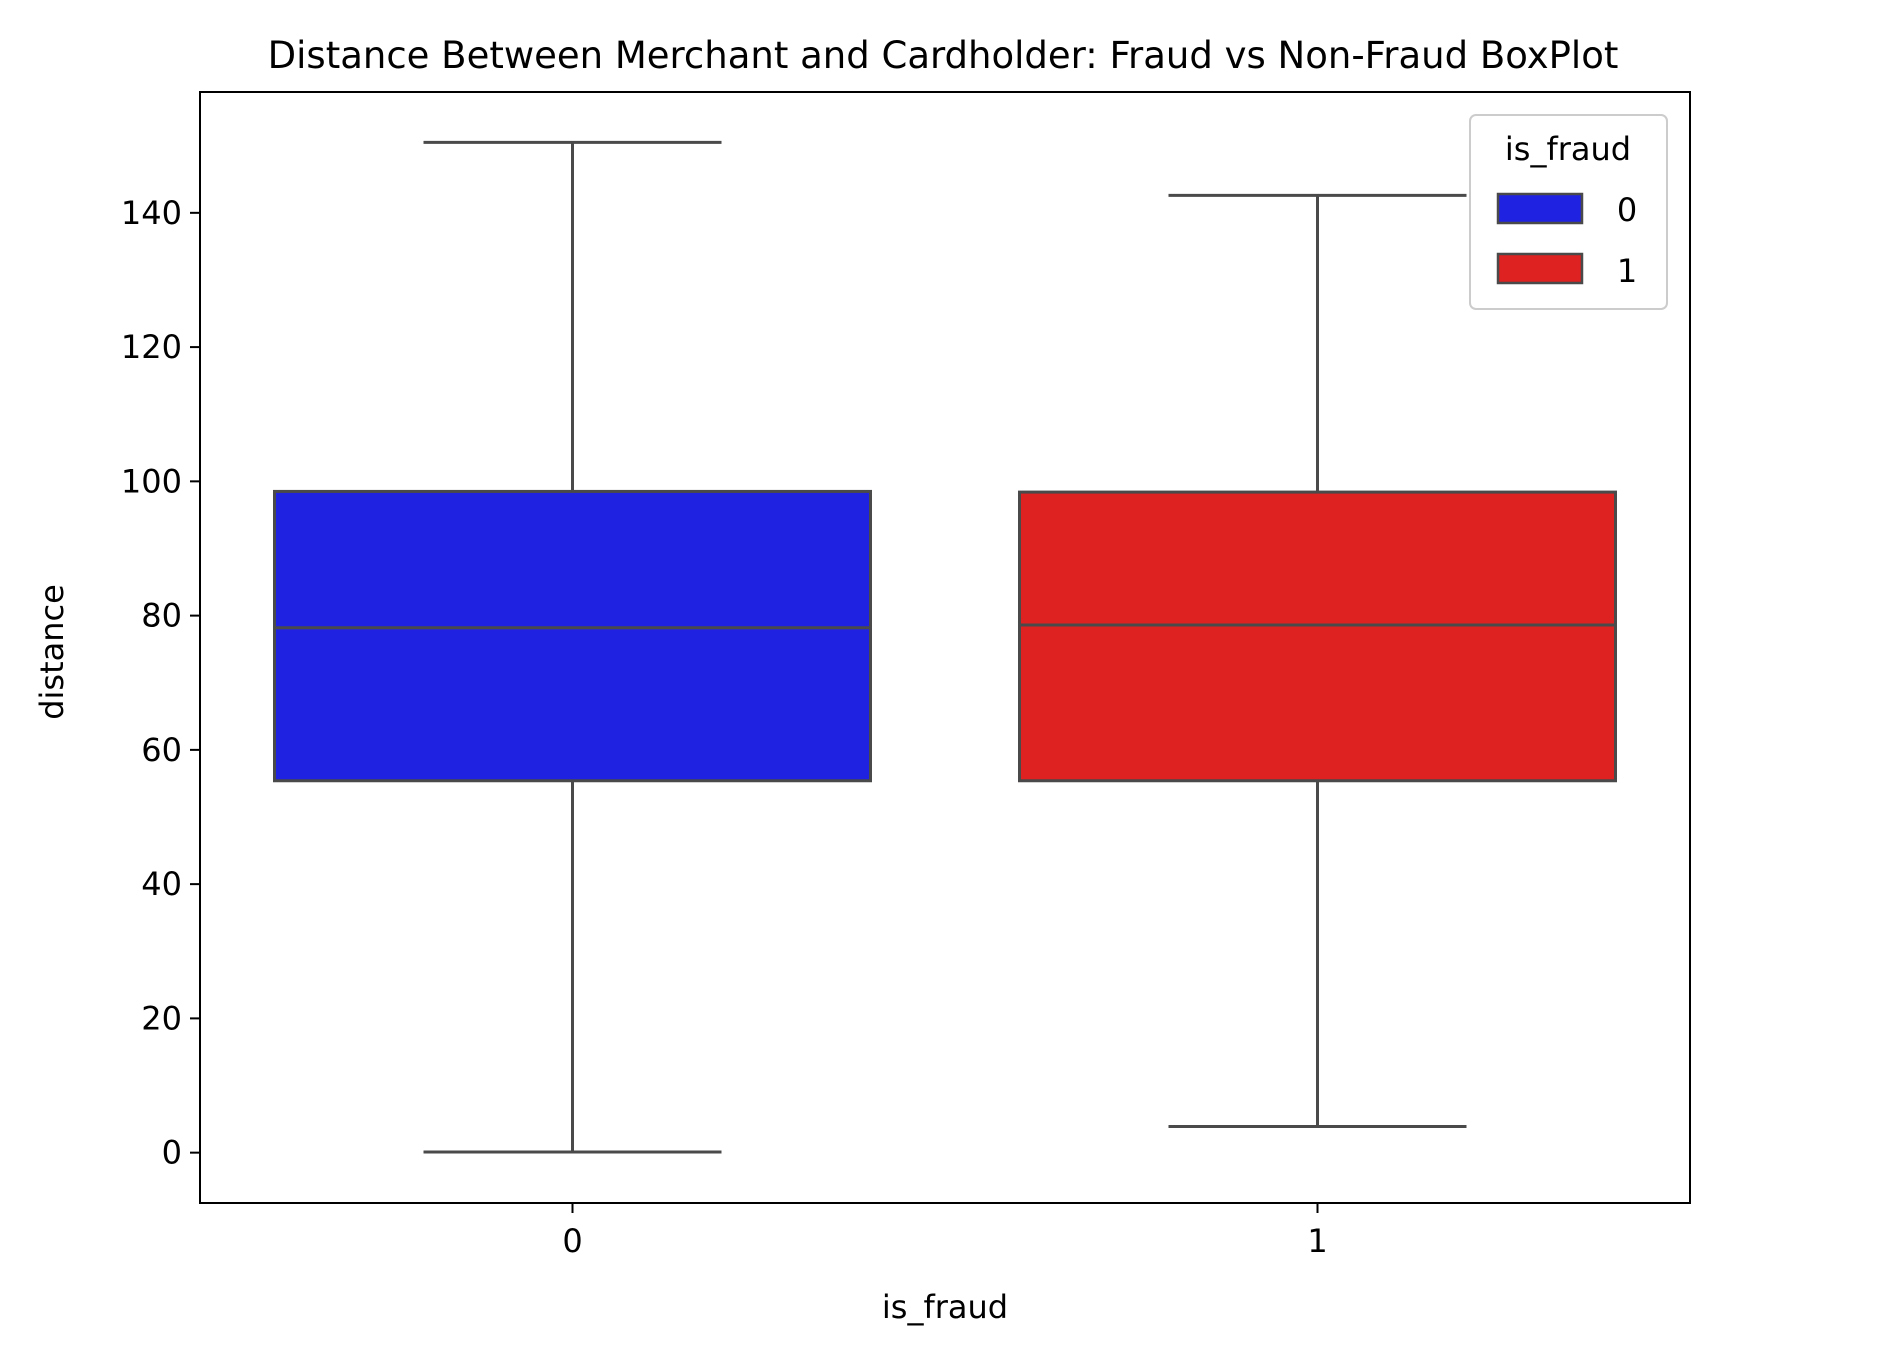 This screenshot has width=1886, height=1358. What do you see at coordinates (945, 1307) in the screenshot?
I see `x-axis-label: is_fraud` at bounding box center [945, 1307].